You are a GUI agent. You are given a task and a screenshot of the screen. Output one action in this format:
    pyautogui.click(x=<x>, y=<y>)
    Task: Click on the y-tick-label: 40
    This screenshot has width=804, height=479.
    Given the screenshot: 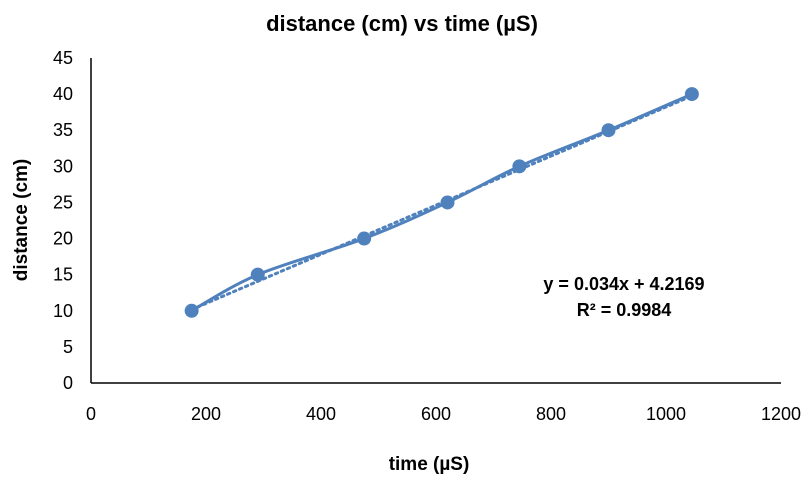 What is the action you would take?
    pyautogui.click(x=63, y=94)
    